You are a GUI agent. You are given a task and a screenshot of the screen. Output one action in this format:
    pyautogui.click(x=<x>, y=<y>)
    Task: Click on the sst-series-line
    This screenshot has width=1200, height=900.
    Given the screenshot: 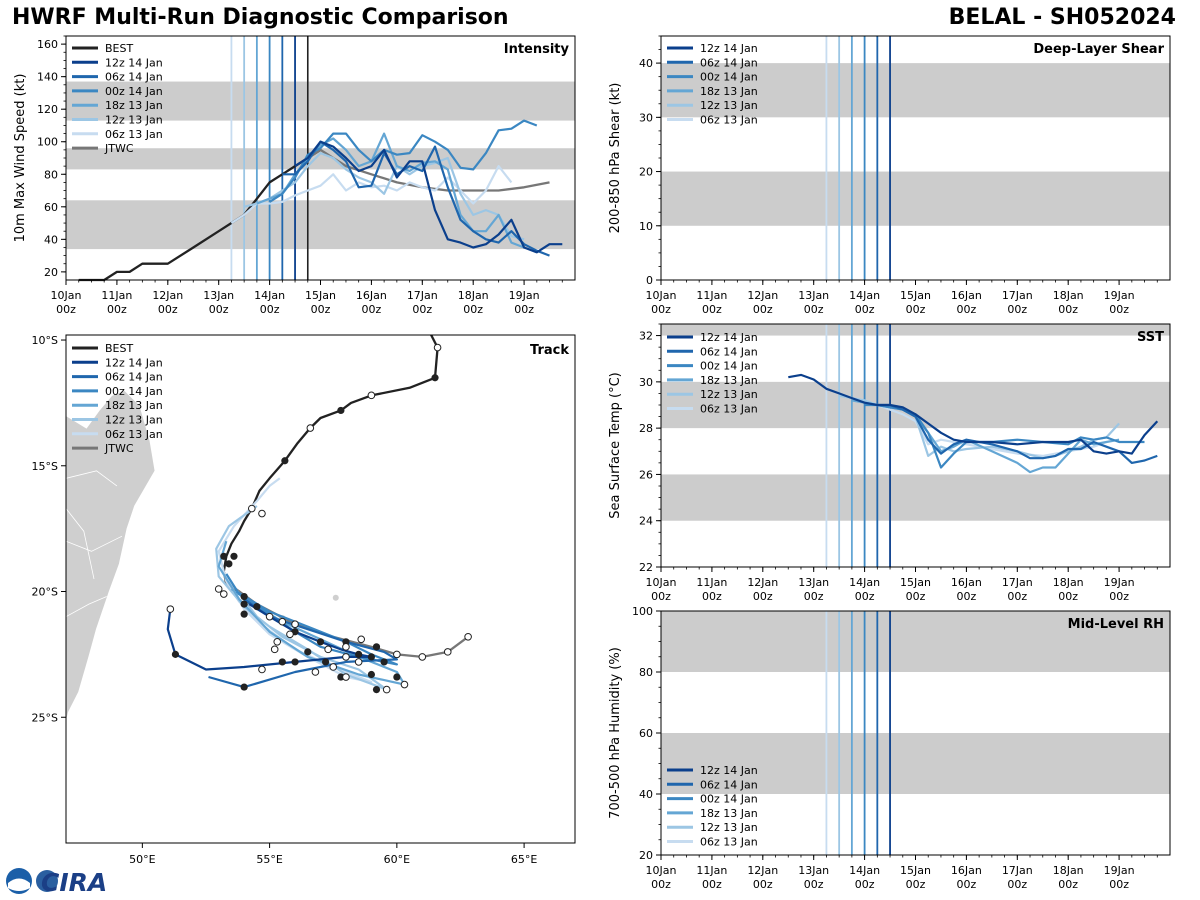 What is the action you would take?
    pyautogui.click(x=1017, y=433)
    